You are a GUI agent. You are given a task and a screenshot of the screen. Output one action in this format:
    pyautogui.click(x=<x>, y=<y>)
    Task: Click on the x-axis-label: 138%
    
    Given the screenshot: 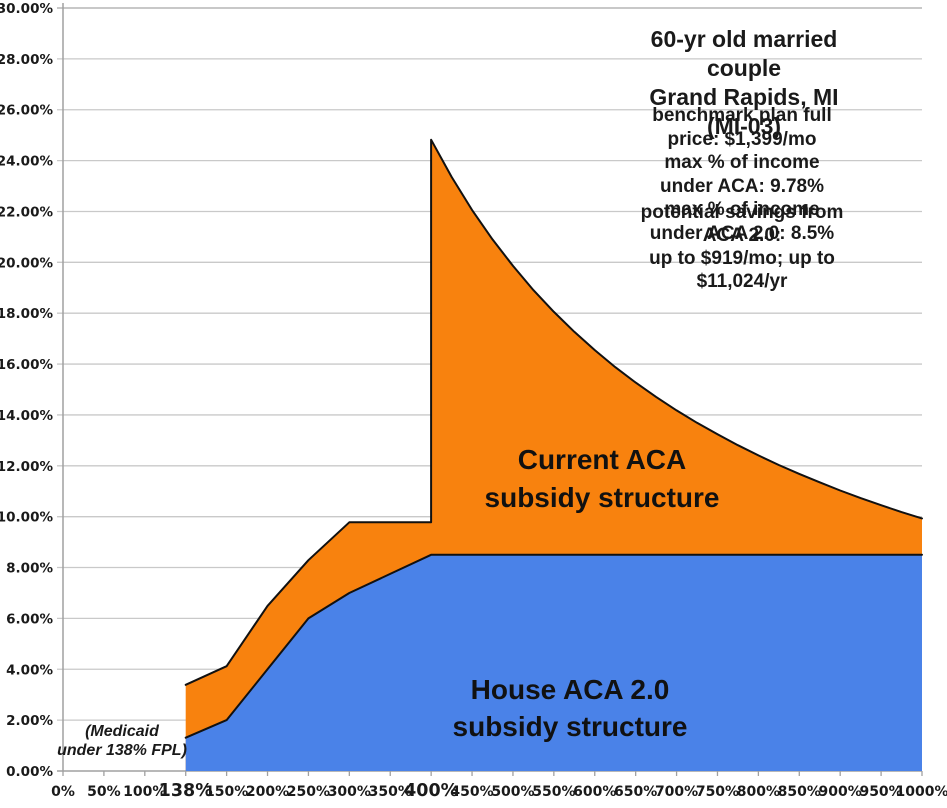 What is the action you would take?
    pyautogui.click(x=186, y=791)
    